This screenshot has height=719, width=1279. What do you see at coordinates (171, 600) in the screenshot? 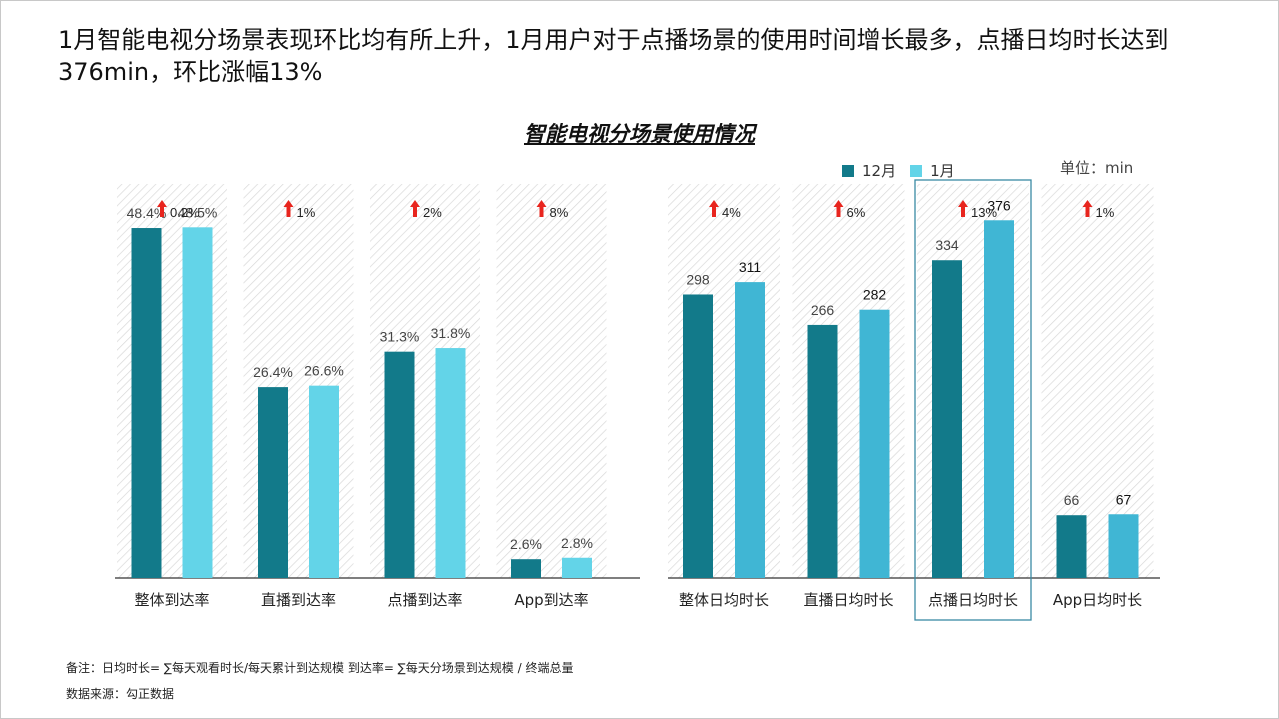
I see `category-label: 整体到达率` at bounding box center [171, 600].